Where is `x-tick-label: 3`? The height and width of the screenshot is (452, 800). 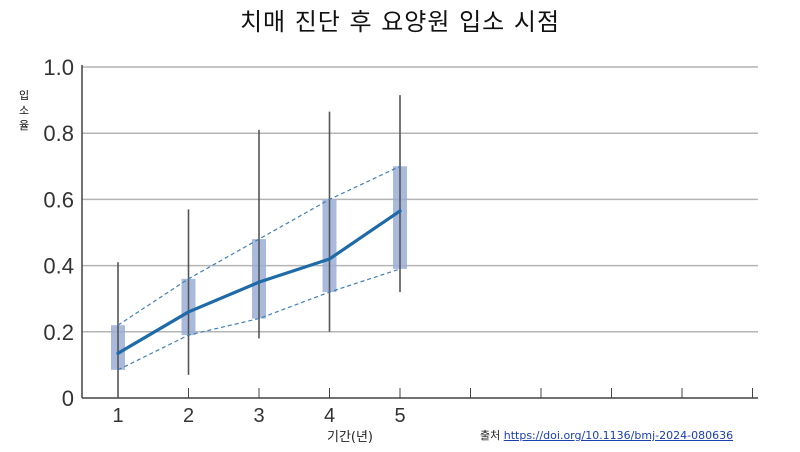 x-tick-label: 3 is located at coordinates (258, 416).